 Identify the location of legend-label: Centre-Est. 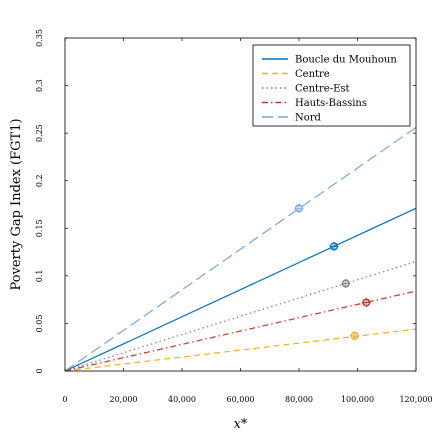
(322, 89).